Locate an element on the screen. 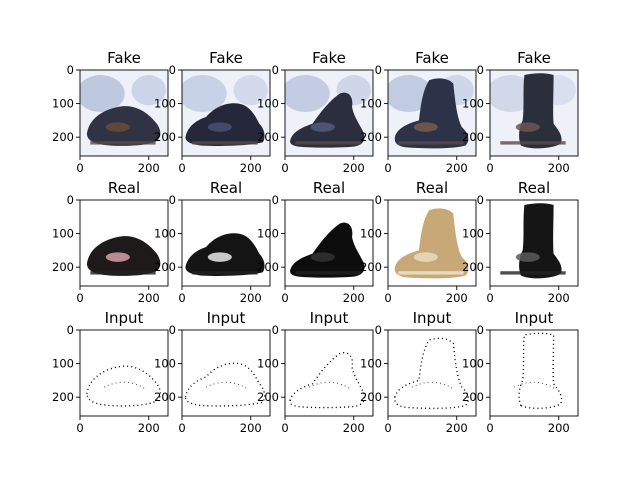  panel-fake-3: Fake01002000 200 is located at coordinates (315, 112).